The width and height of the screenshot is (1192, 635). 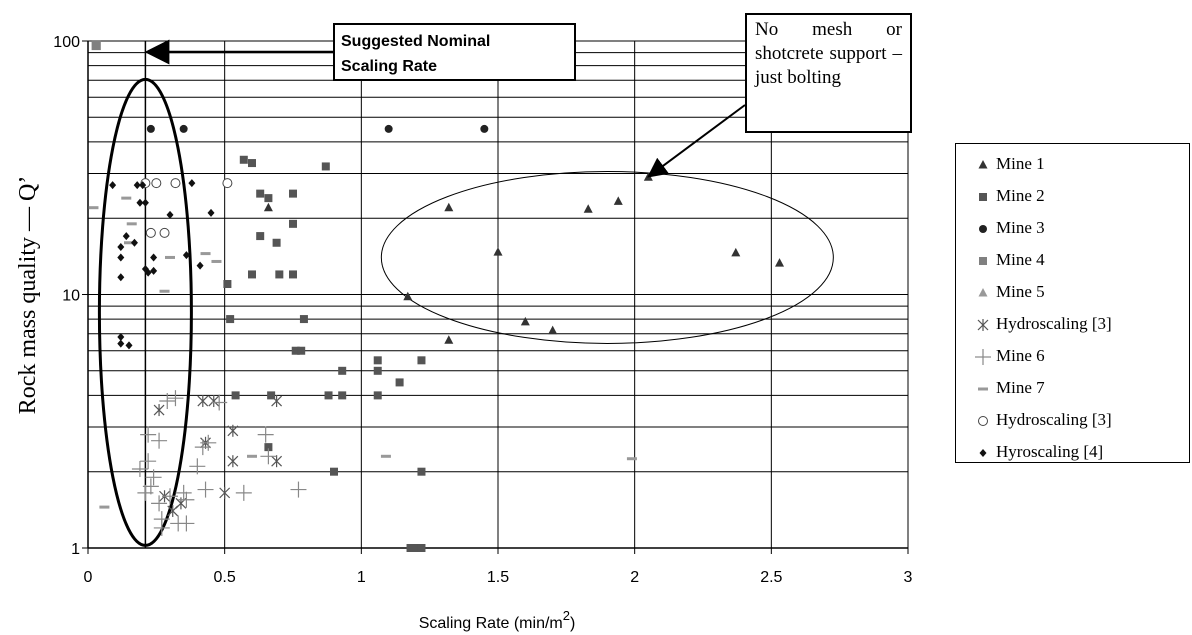 What do you see at coordinates (1020, 259) in the screenshot?
I see `legend-label: Mine 4` at bounding box center [1020, 259].